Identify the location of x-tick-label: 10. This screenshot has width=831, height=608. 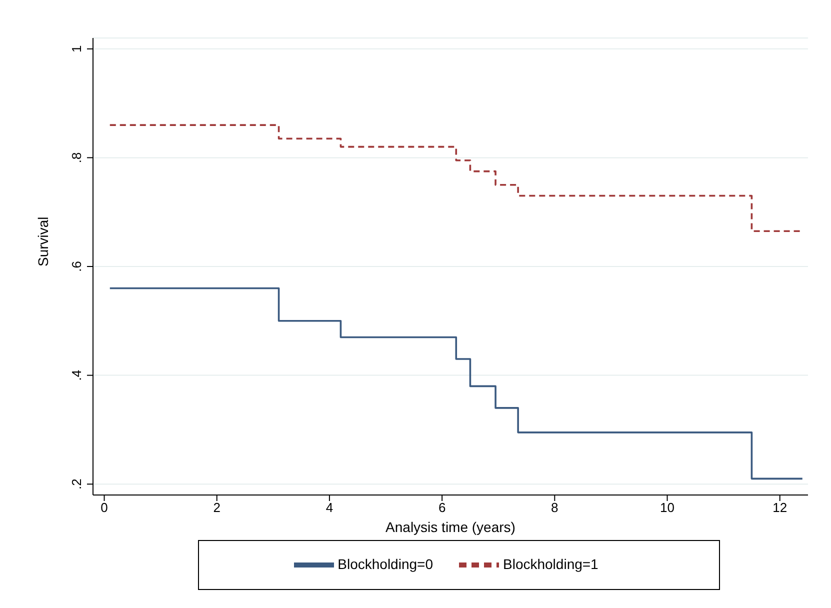
(667, 508).